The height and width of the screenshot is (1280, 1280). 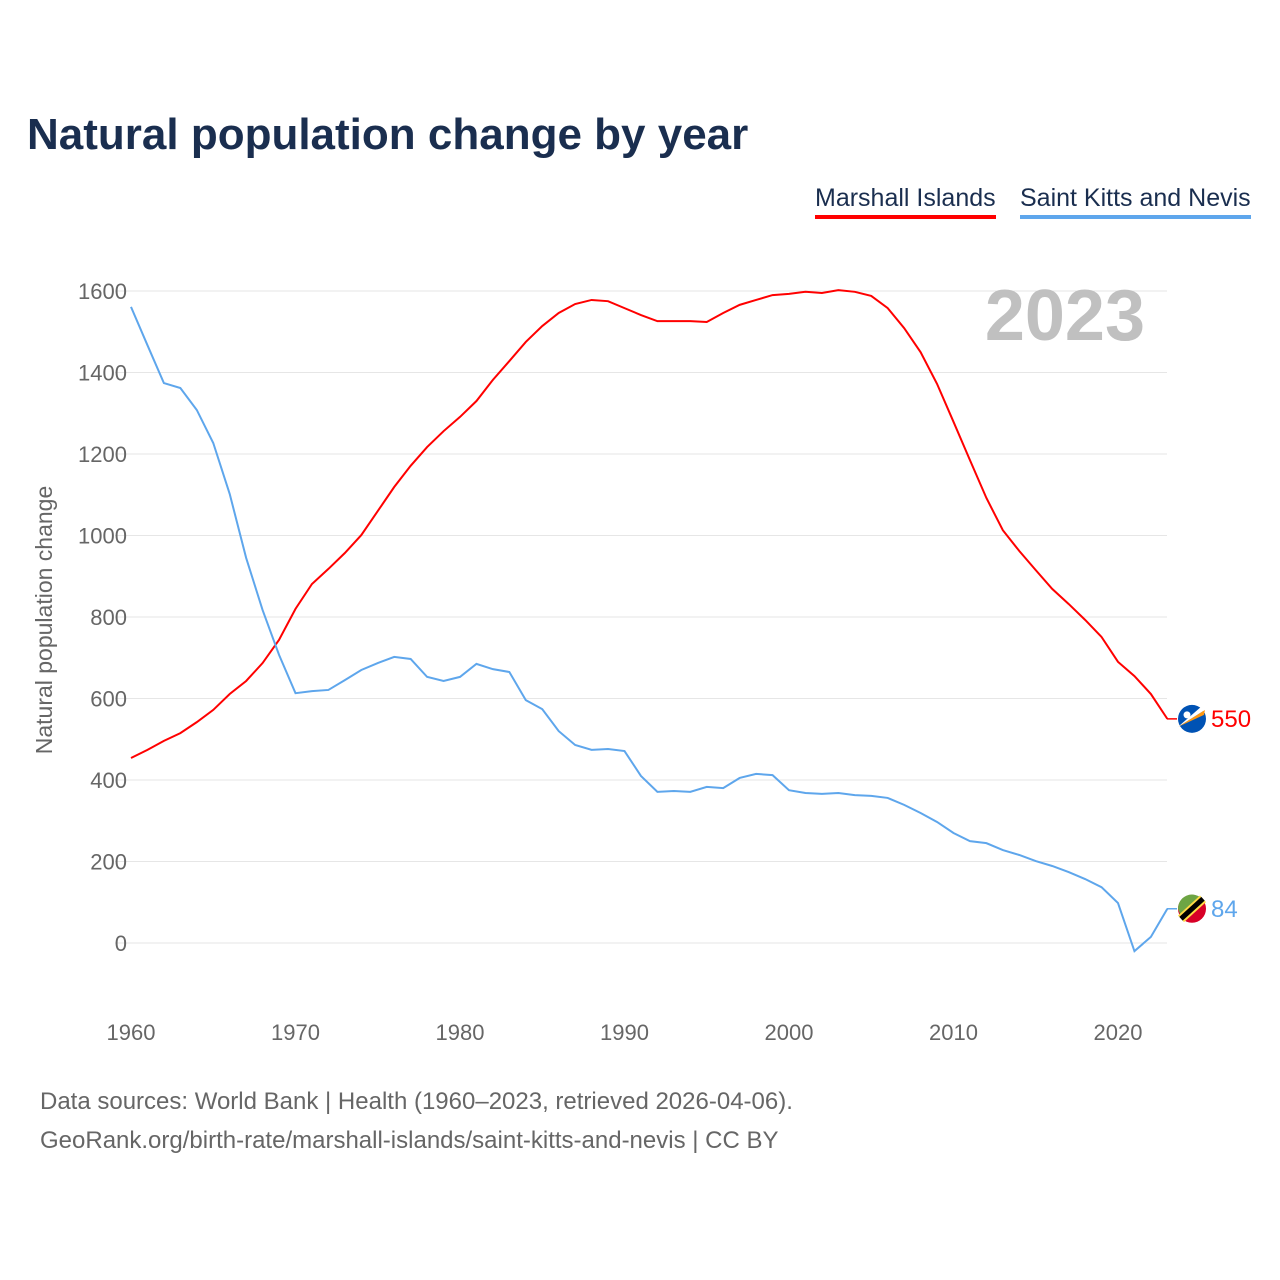 I want to click on y-tick-label: 0, so click(x=121, y=943).